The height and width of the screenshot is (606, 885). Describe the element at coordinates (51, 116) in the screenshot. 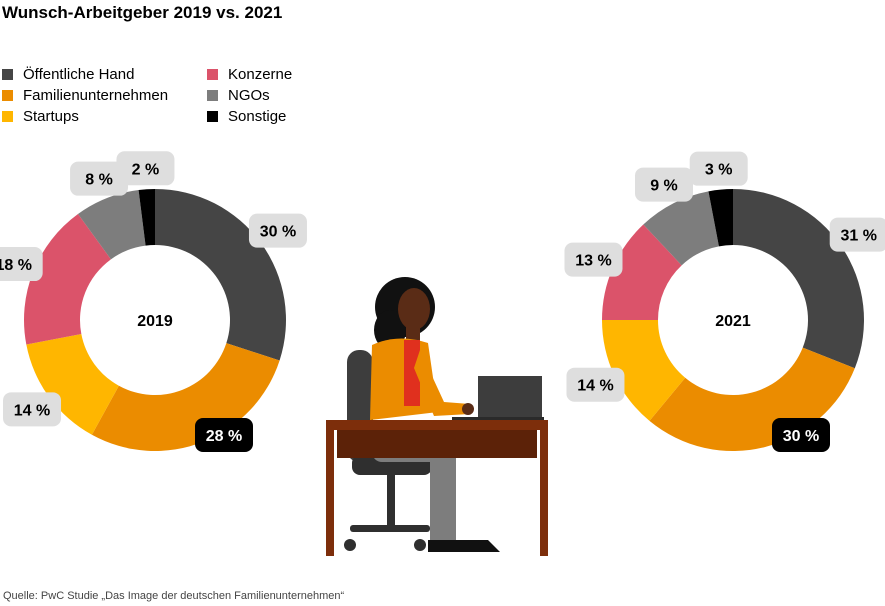

I see `legend-label: Startups` at that location.